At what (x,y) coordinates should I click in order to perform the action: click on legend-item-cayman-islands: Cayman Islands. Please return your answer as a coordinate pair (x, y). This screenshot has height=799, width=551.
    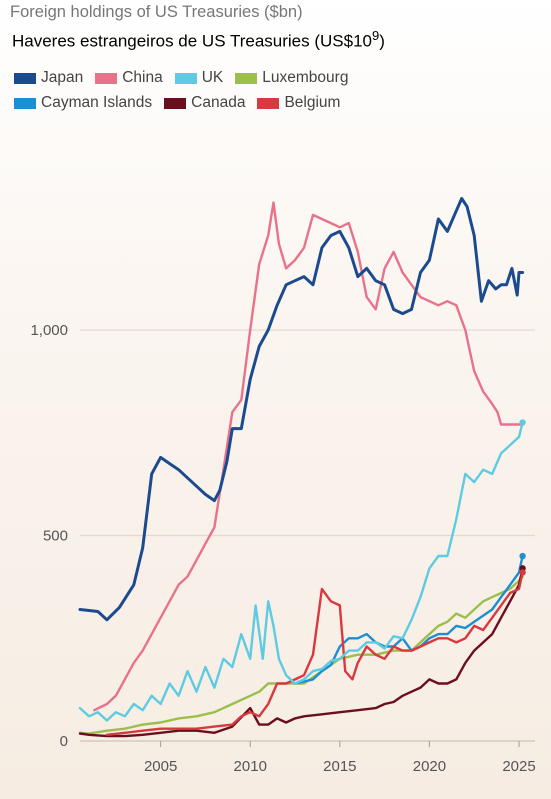
    Looking at the image, I should click on (83, 103).